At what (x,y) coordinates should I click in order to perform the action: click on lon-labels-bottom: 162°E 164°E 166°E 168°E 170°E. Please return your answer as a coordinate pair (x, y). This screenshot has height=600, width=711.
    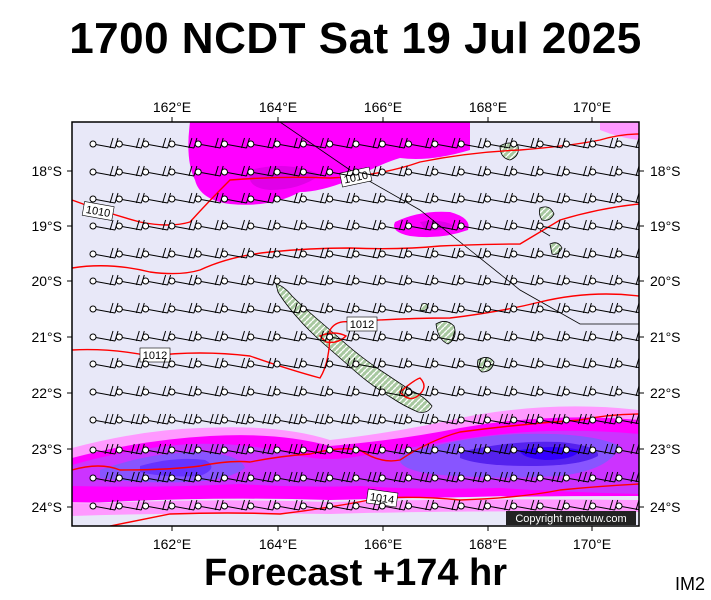
    Looking at the image, I should click on (382, 544).